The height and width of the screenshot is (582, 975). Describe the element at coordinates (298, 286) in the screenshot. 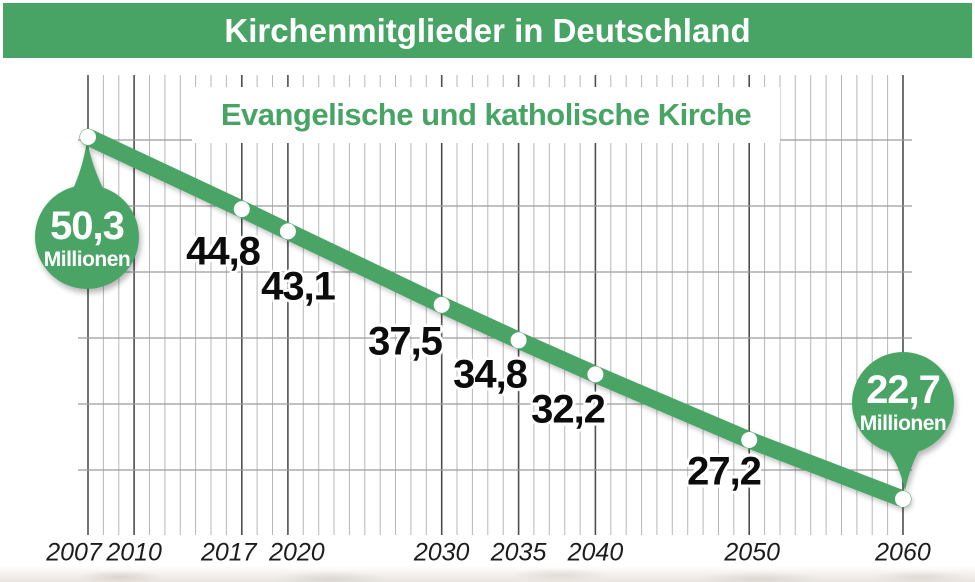

I see `data-point-label: 43,1` at that location.